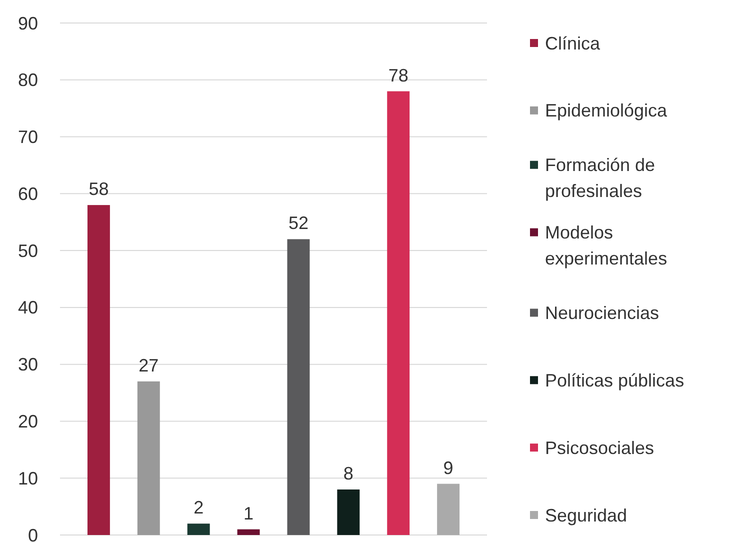 This screenshot has width=732, height=542. I want to click on data-label: 1, so click(249, 513).